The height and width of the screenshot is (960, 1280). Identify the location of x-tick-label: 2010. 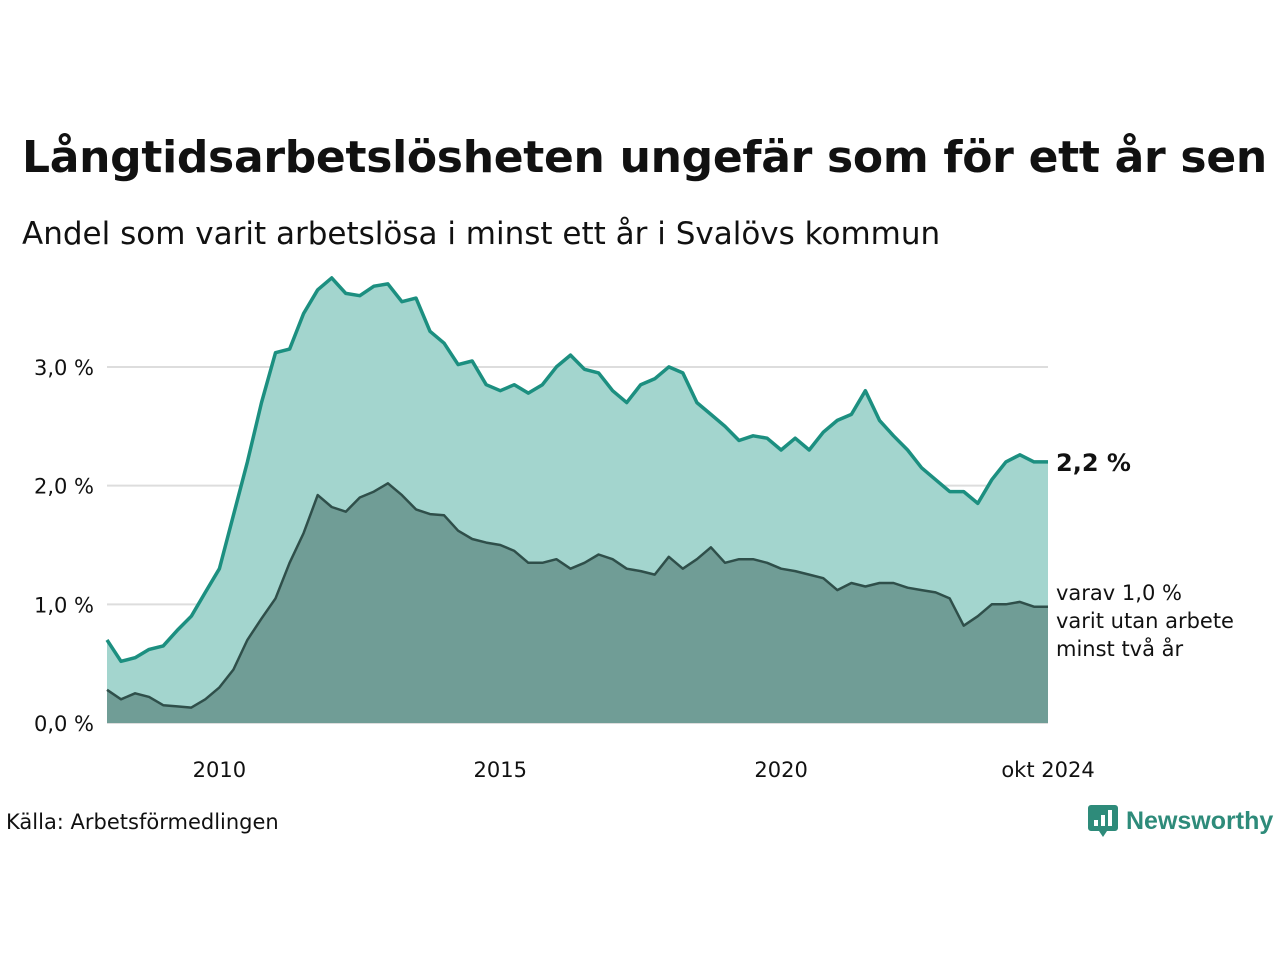
(219, 770).